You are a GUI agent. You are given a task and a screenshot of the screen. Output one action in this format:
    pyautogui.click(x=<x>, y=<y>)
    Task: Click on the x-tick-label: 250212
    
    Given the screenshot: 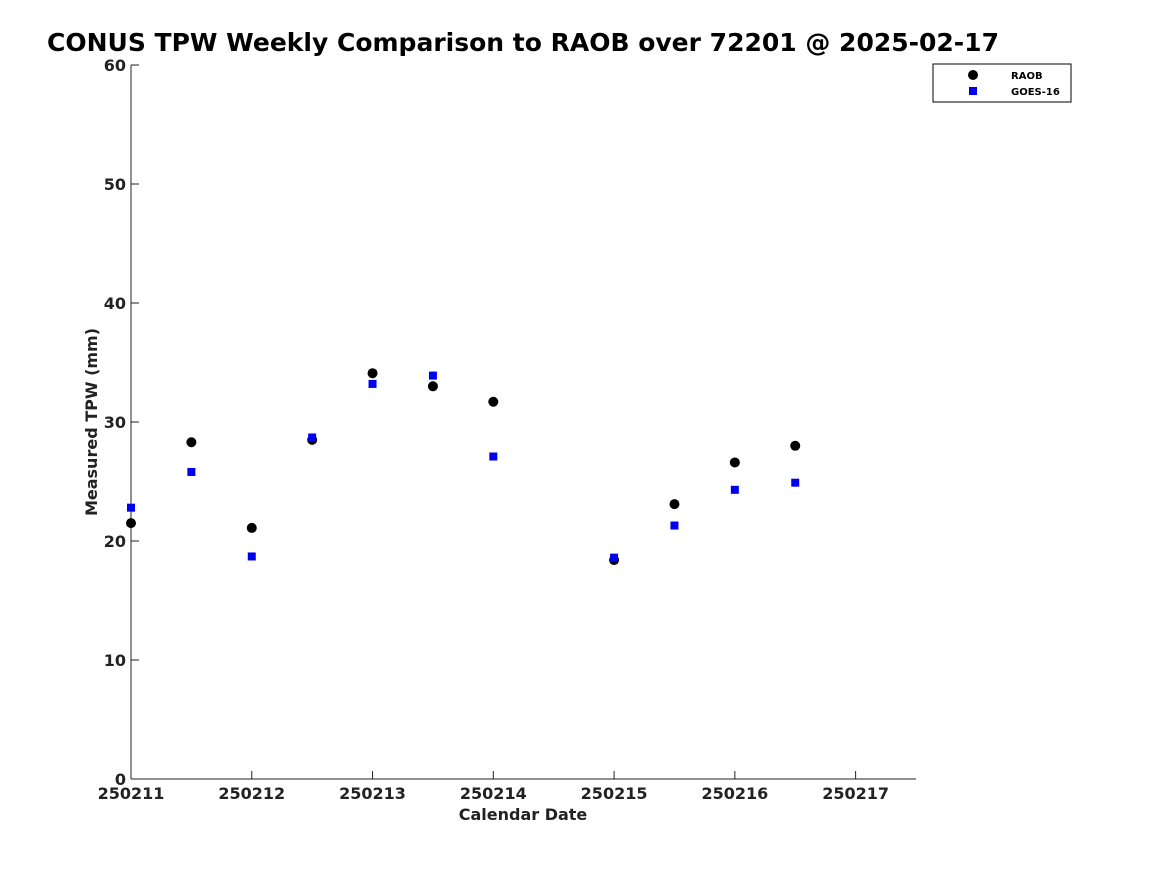 What is the action you would take?
    pyautogui.click(x=251, y=793)
    